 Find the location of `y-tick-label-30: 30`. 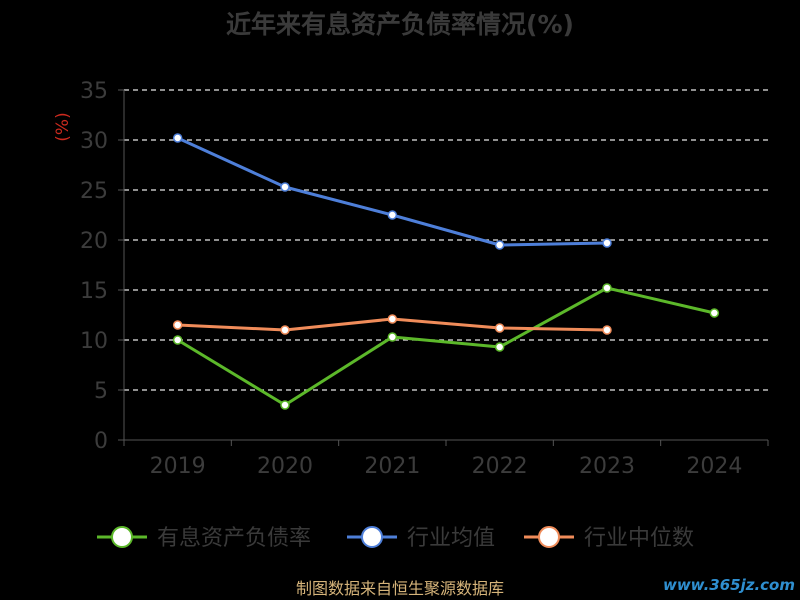

y-tick-label-30: 30 is located at coordinates (94, 141).